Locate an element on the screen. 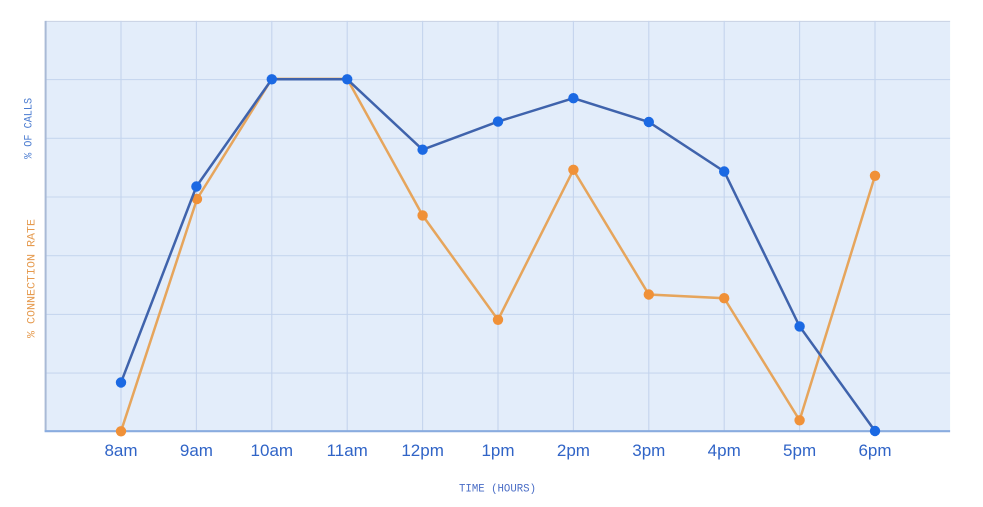 The width and height of the screenshot is (983, 507). svg-text: 12pm is located at coordinates (422, 450).